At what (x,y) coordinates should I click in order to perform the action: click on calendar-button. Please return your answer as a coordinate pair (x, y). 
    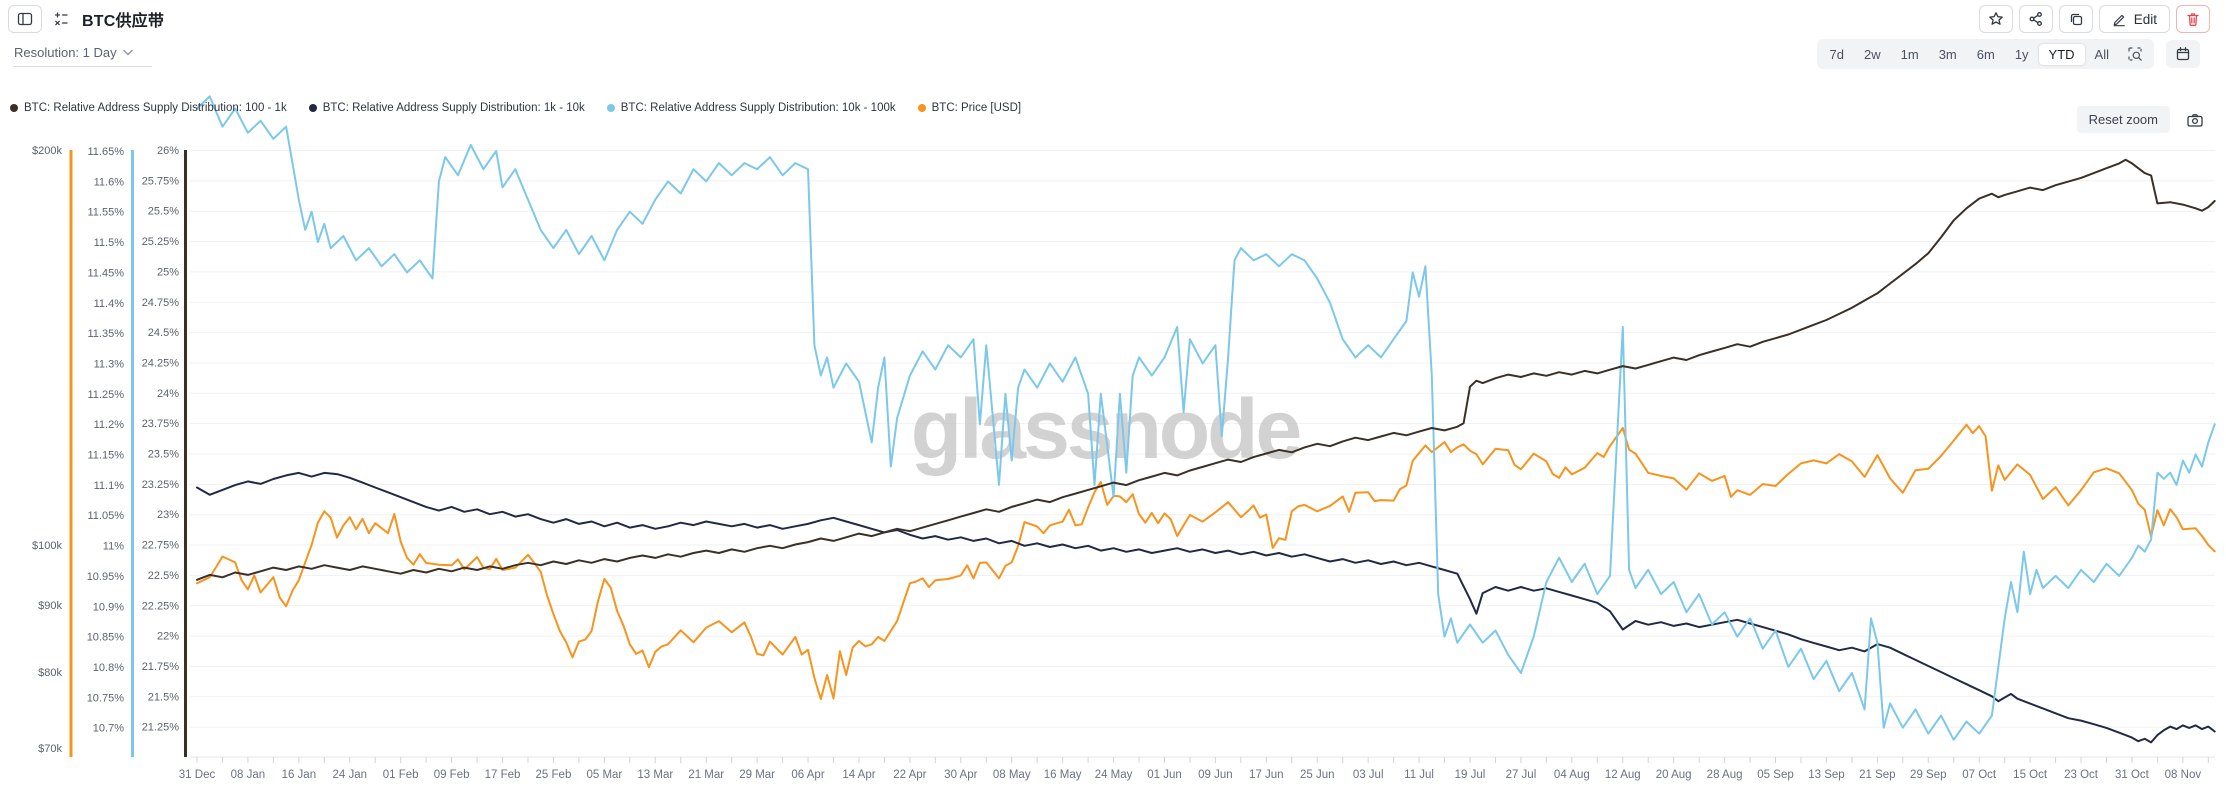
    Looking at the image, I should click on (2183, 54).